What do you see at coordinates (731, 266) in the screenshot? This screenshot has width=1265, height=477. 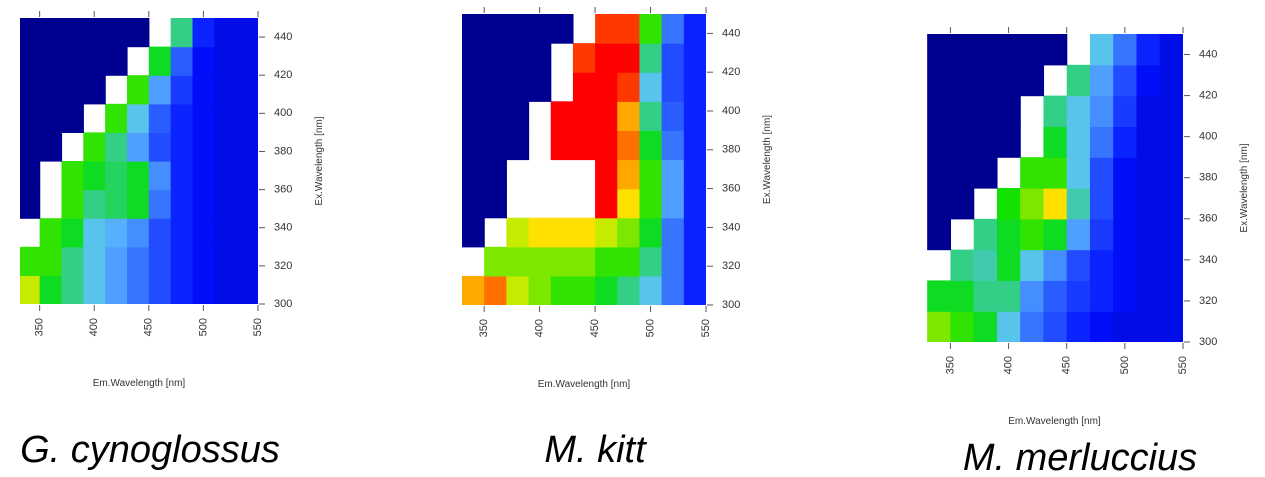 I see `y-tick-label: 320` at bounding box center [731, 266].